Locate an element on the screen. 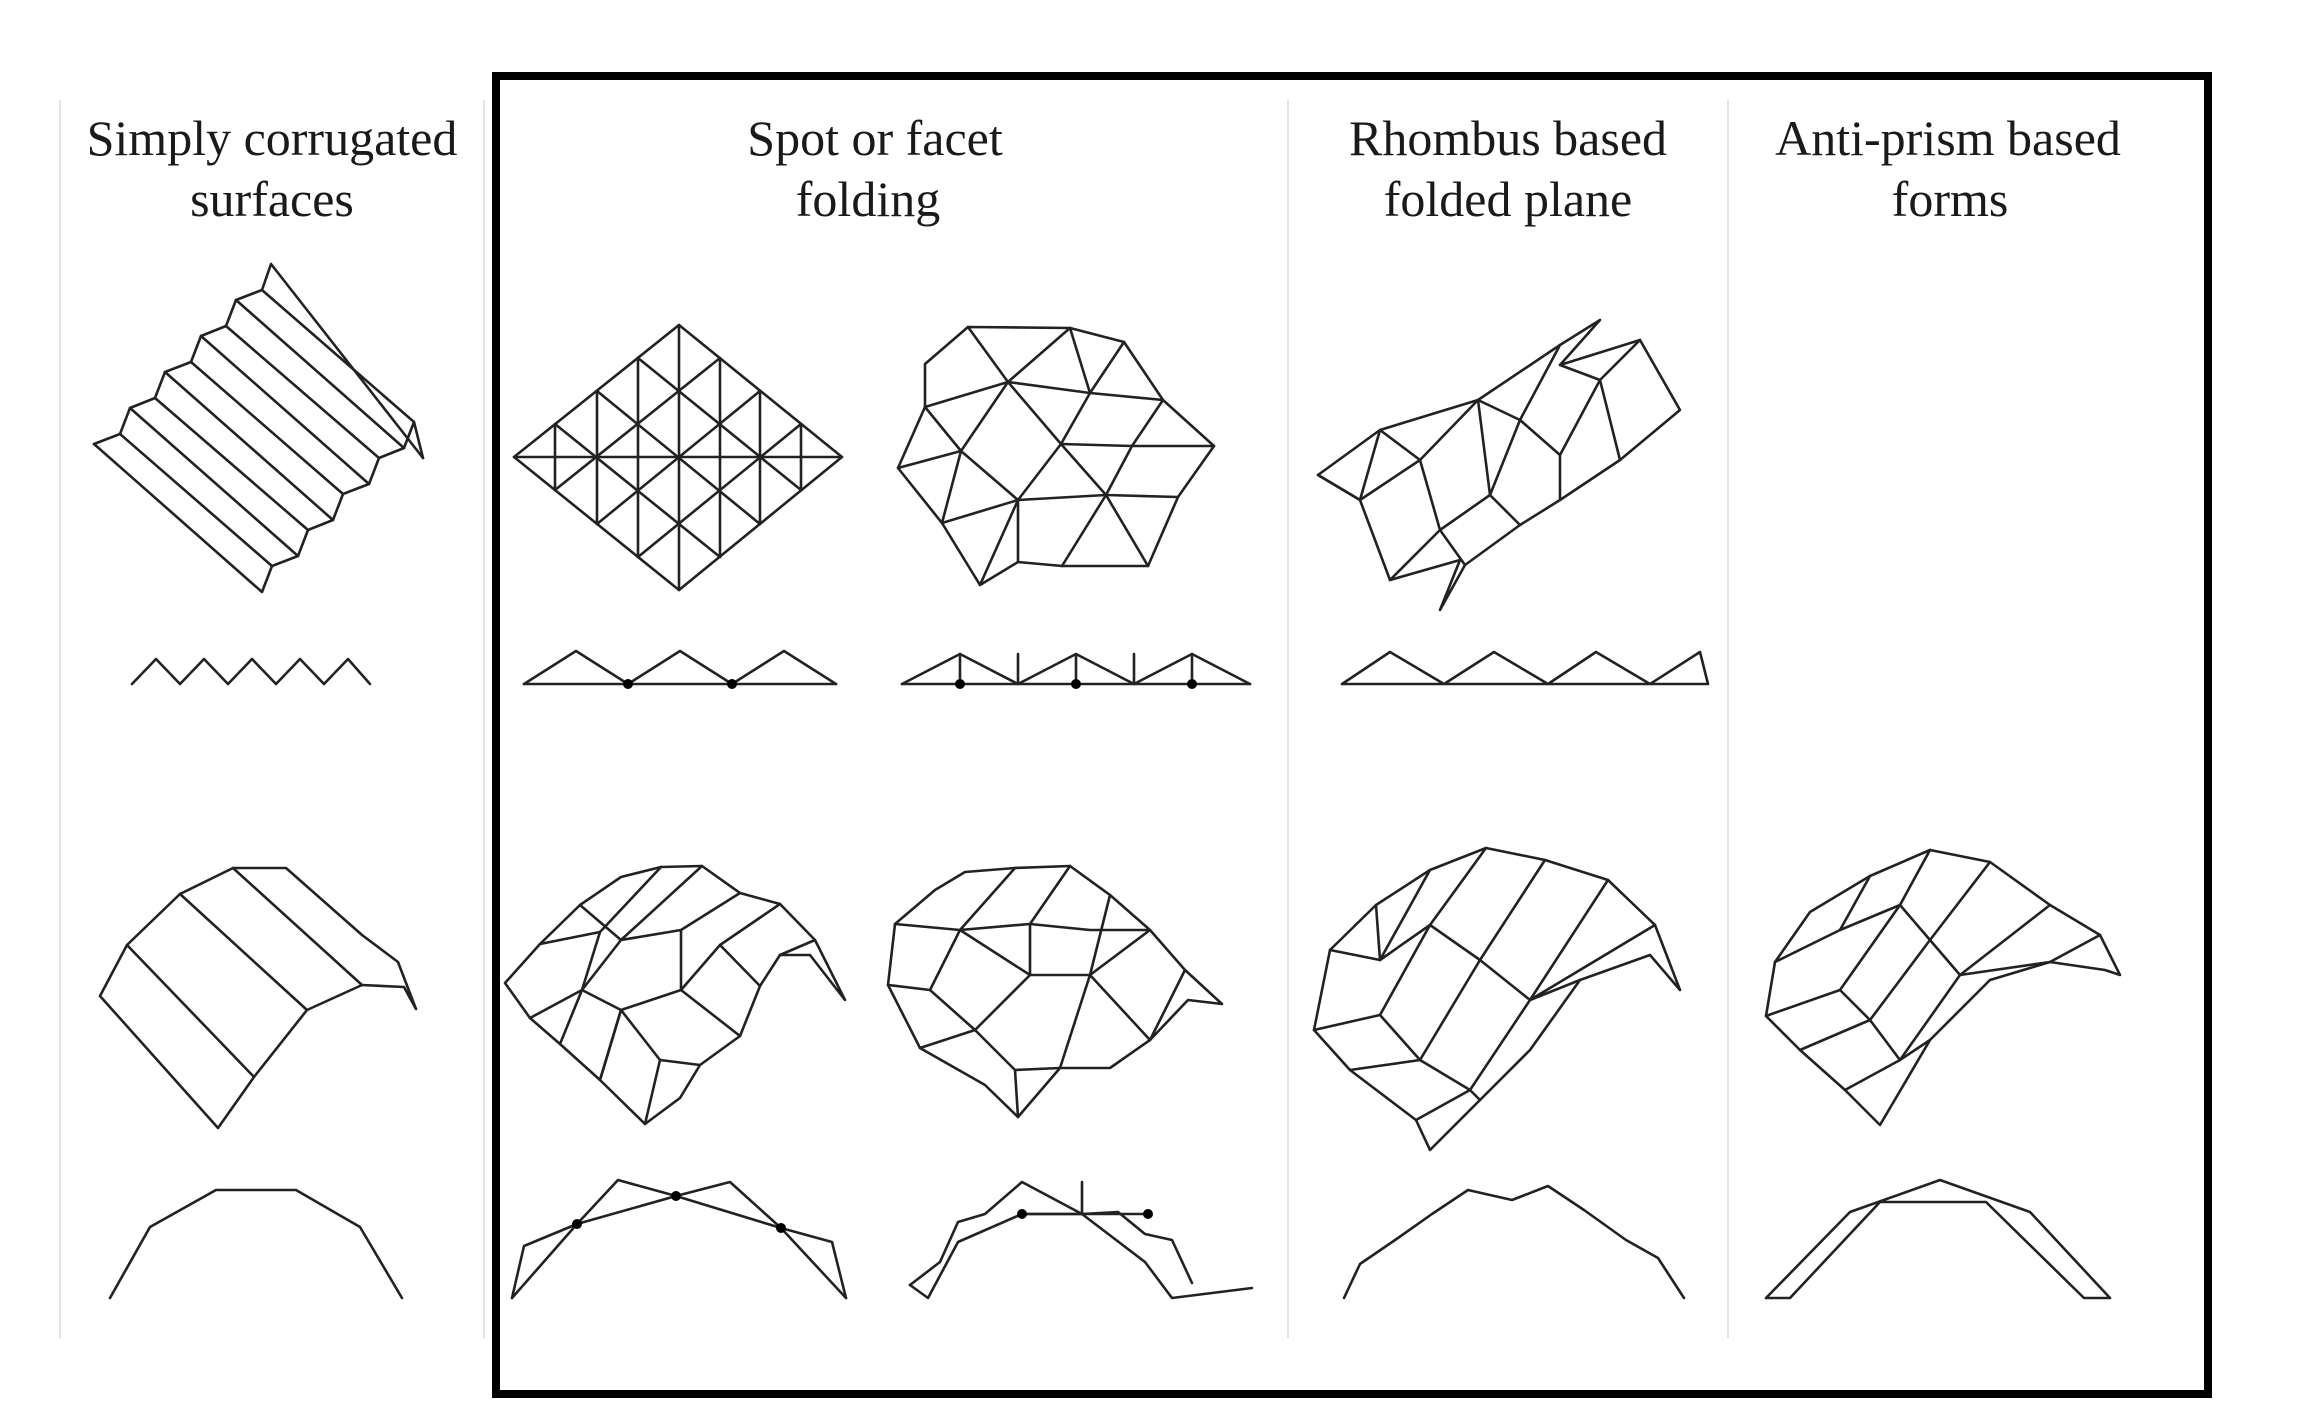 The image size is (2324, 1418). rhombus-folded-plane-section is located at coordinates (1525, 668).